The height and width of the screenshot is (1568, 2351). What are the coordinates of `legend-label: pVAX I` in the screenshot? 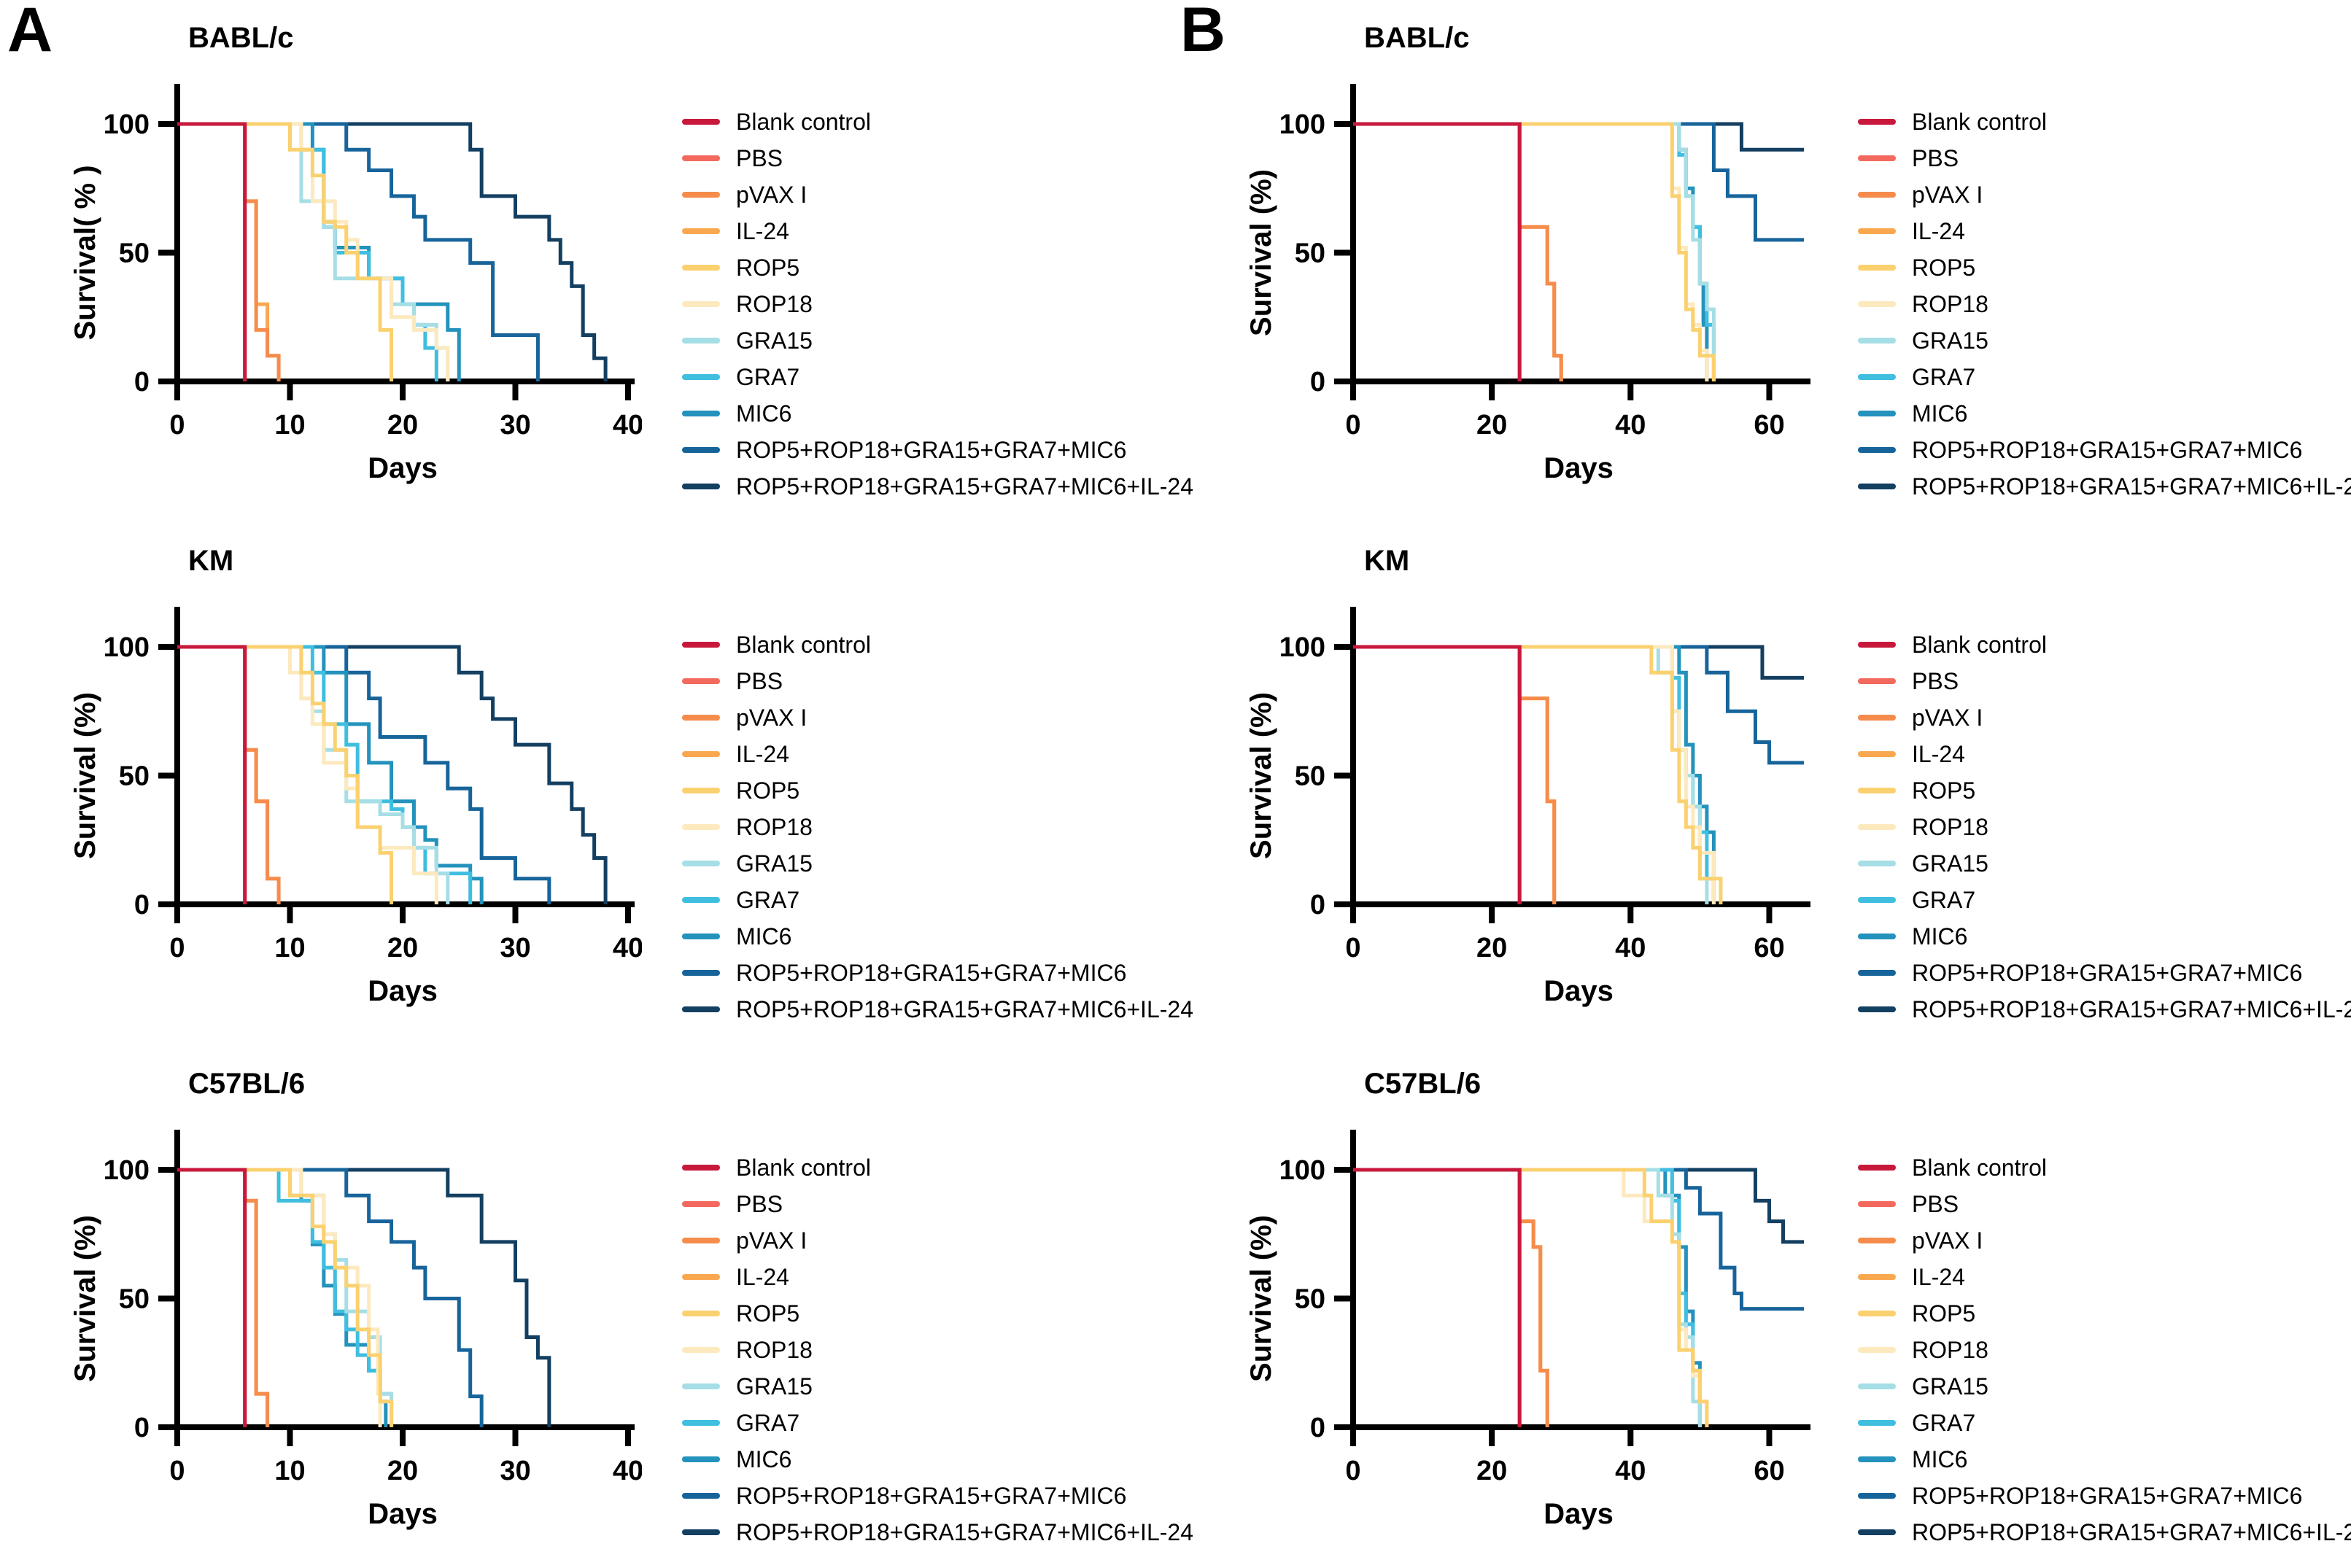 It's located at (771, 194).